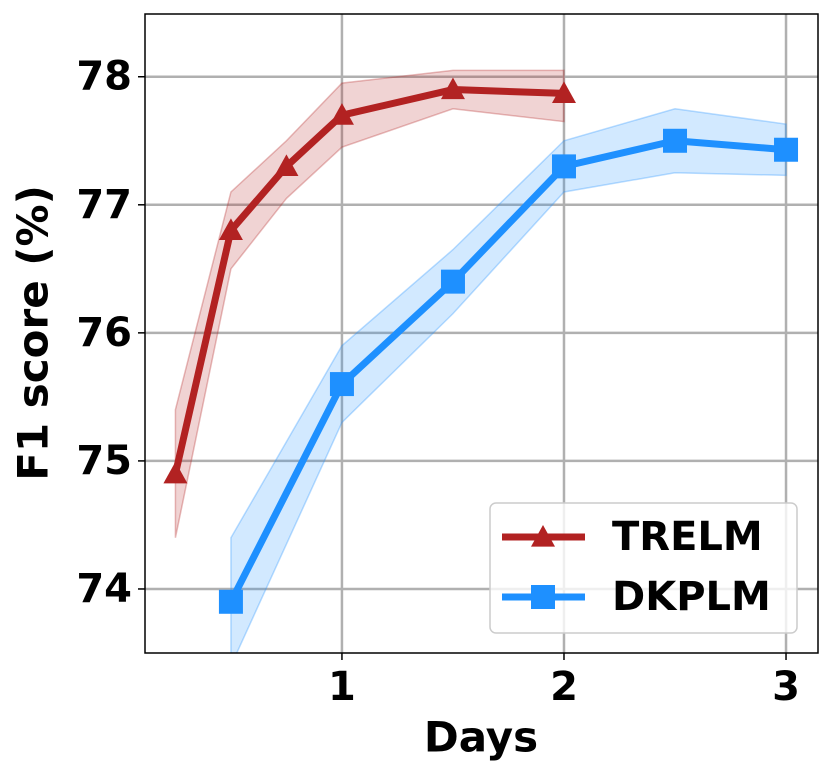 The image size is (831, 779). What do you see at coordinates (342, 687) in the screenshot?
I see `x-tick-label: 1` at bounding box center [342, 687].